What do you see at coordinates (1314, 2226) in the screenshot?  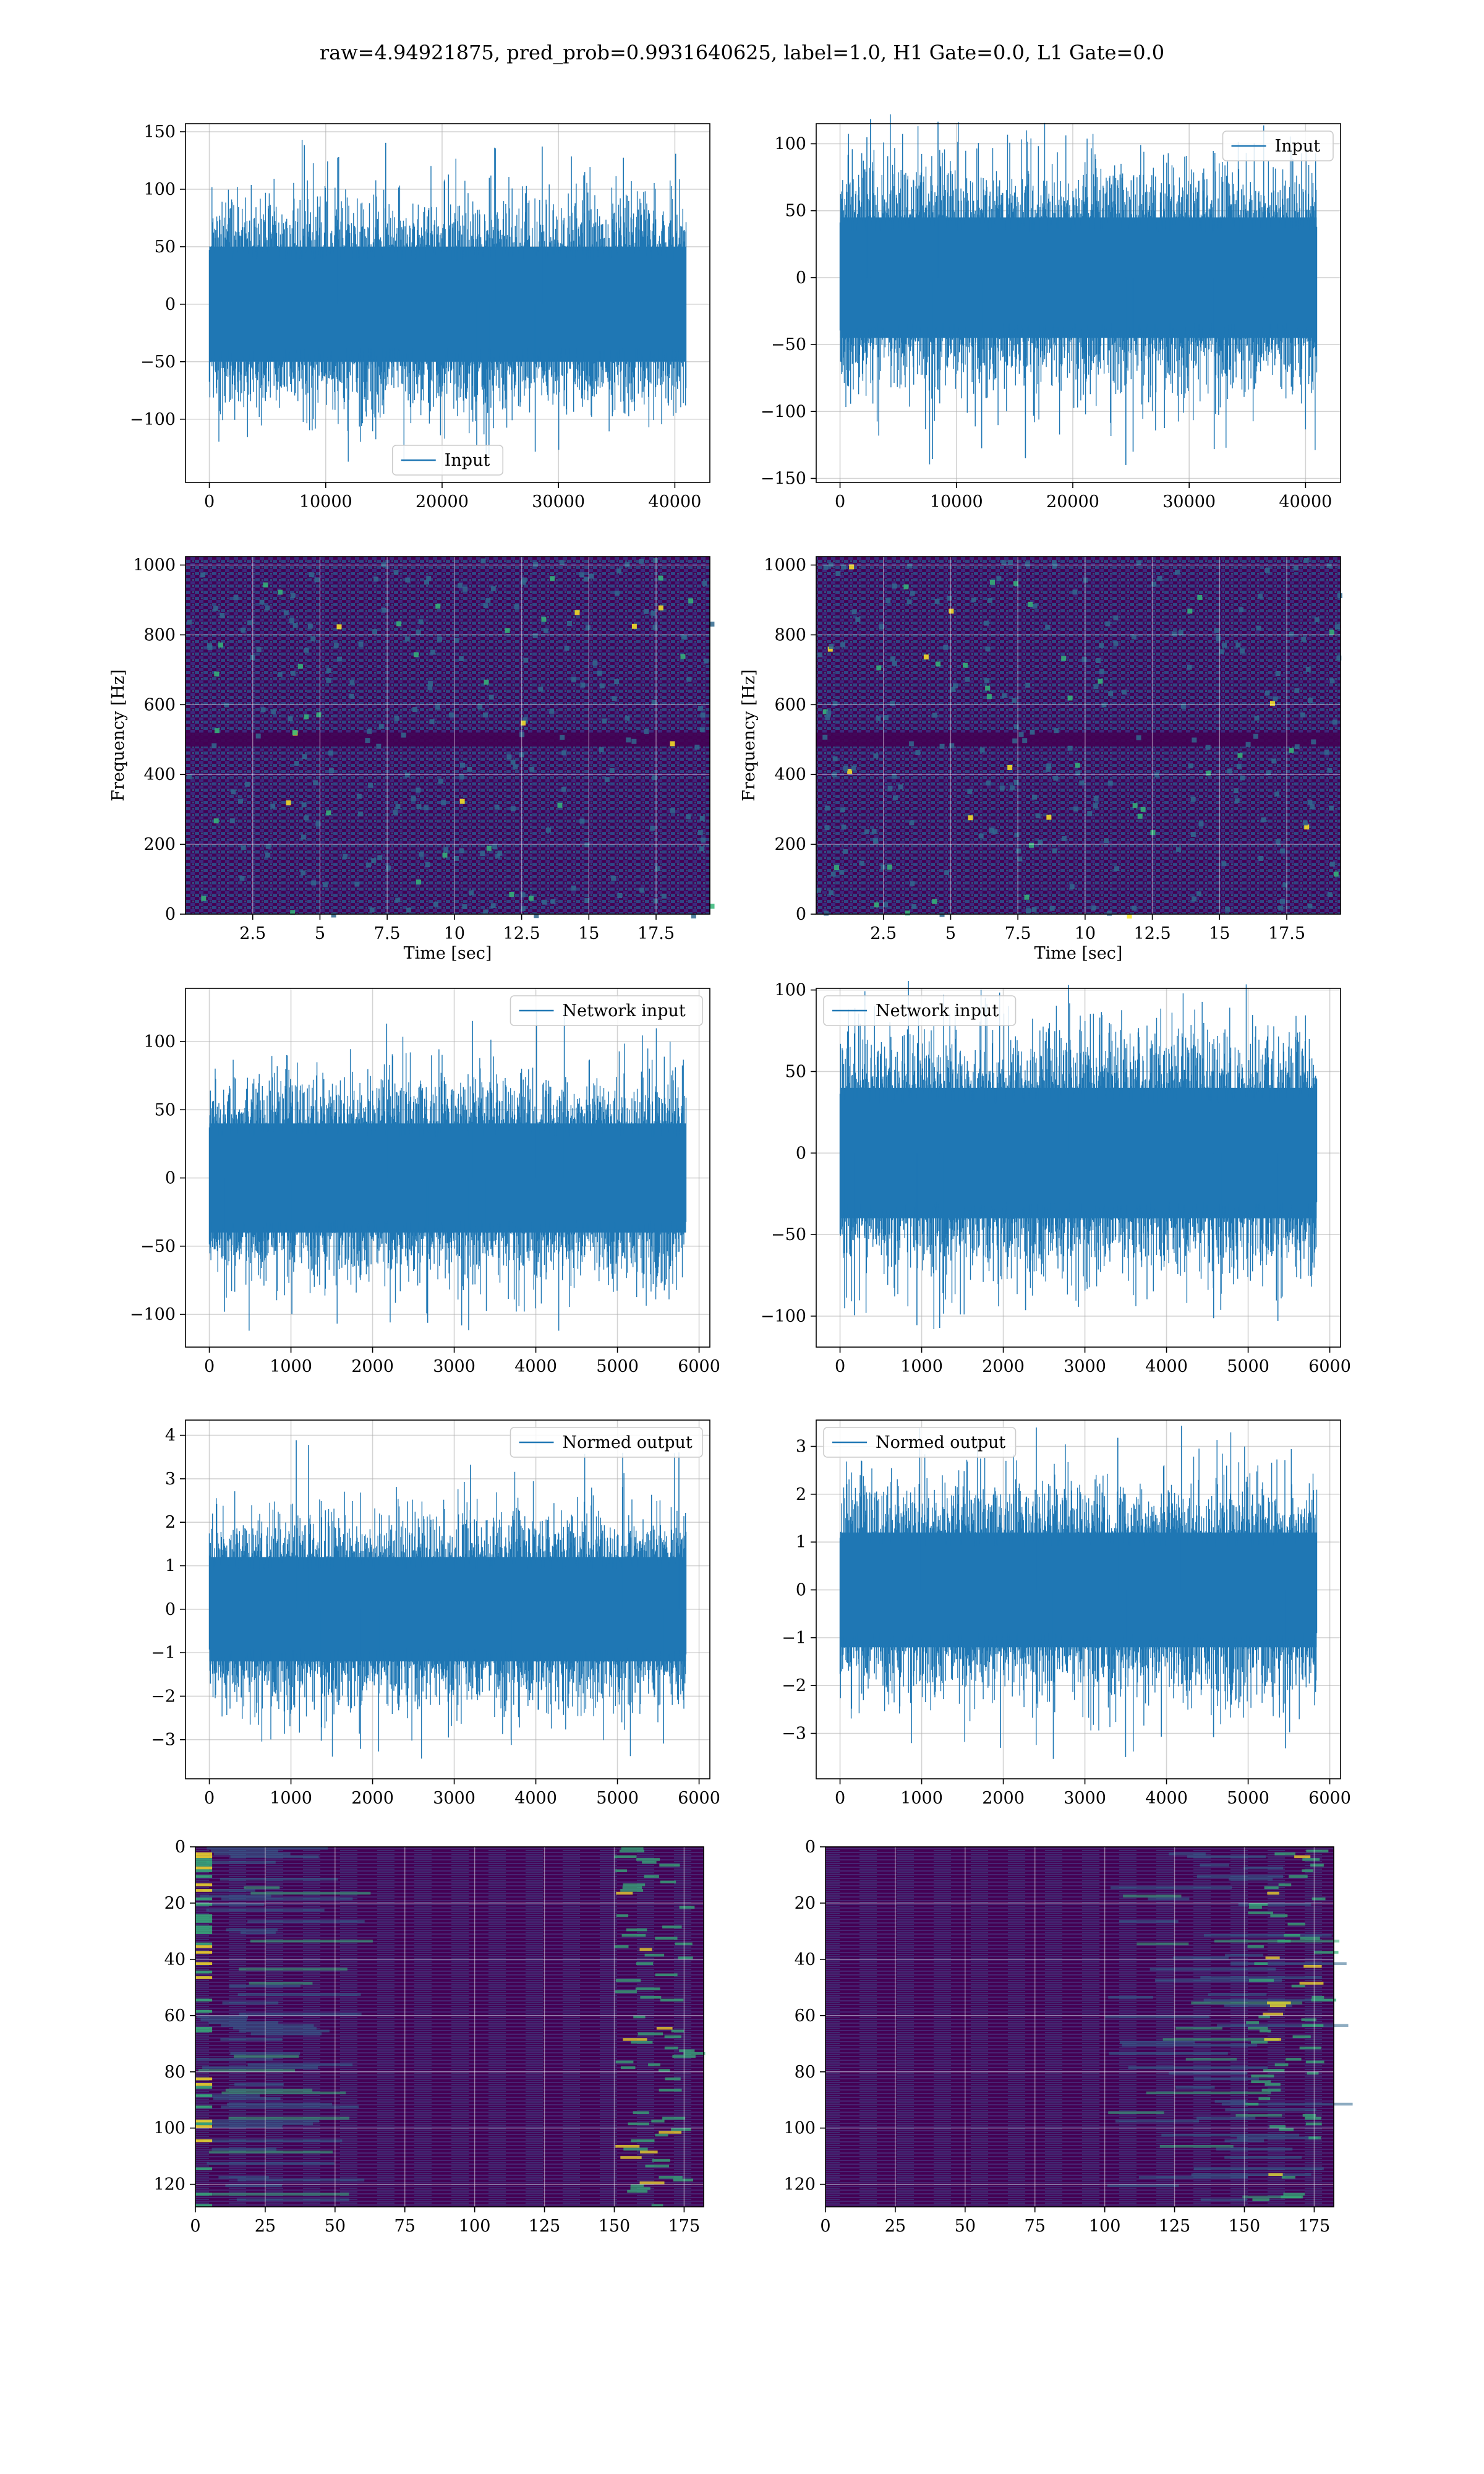 I see `feature-map-l1-xtick-label: 175` at bounding box center [1314, 2226].